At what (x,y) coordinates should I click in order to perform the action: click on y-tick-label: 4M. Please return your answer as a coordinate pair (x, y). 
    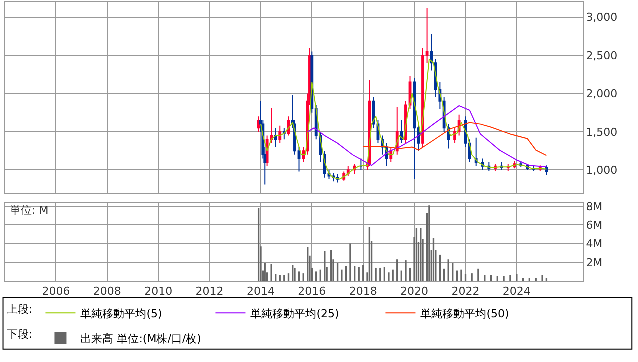
    Looking at the image, I should click on (594, 244).